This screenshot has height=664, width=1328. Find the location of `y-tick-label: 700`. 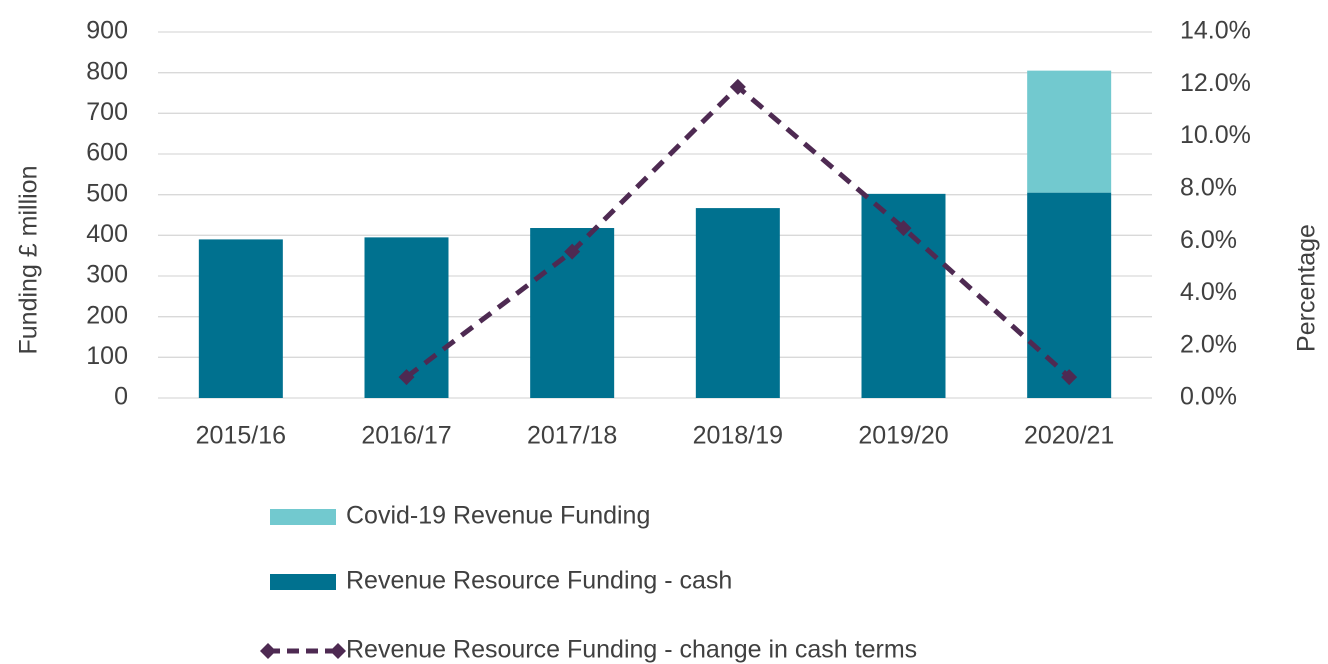

y-tick-label: 700 is located at coordinates (107, 112).